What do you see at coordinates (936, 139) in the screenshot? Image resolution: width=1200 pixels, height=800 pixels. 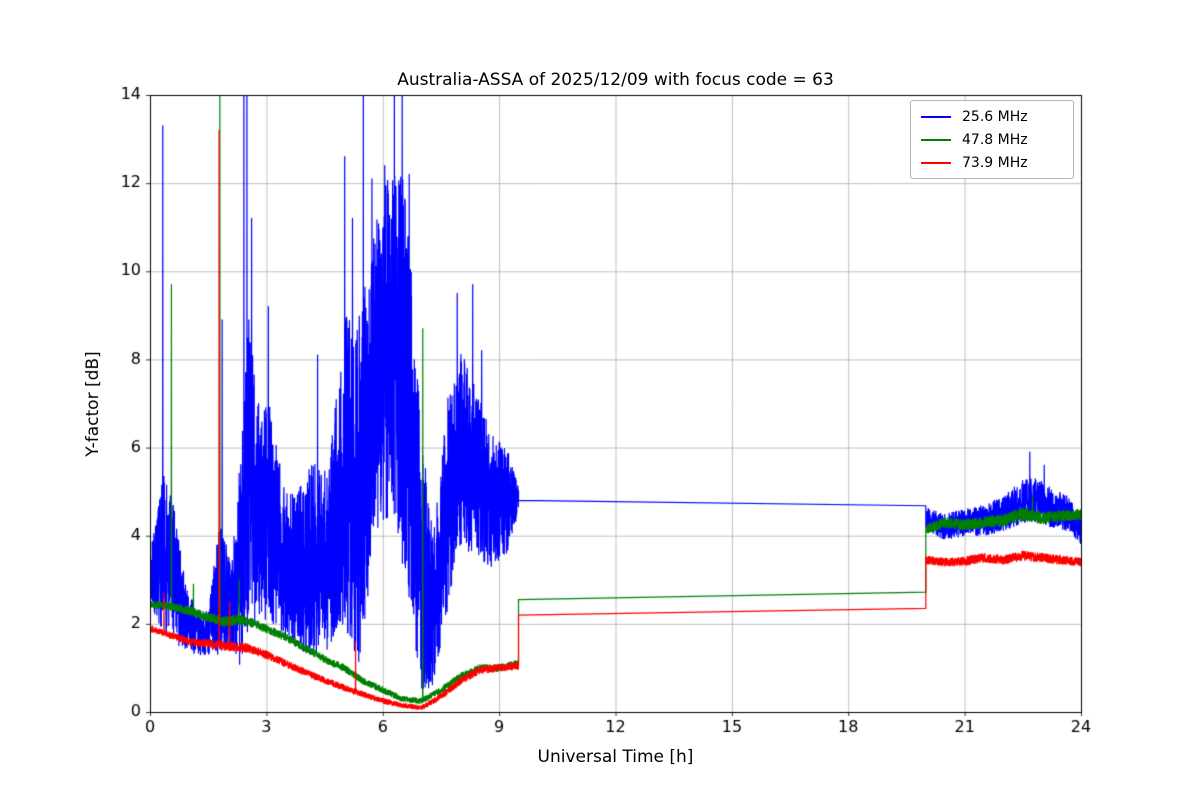 I see `legend-line-47-8mhz-icon` at bounding box center [936, 139].